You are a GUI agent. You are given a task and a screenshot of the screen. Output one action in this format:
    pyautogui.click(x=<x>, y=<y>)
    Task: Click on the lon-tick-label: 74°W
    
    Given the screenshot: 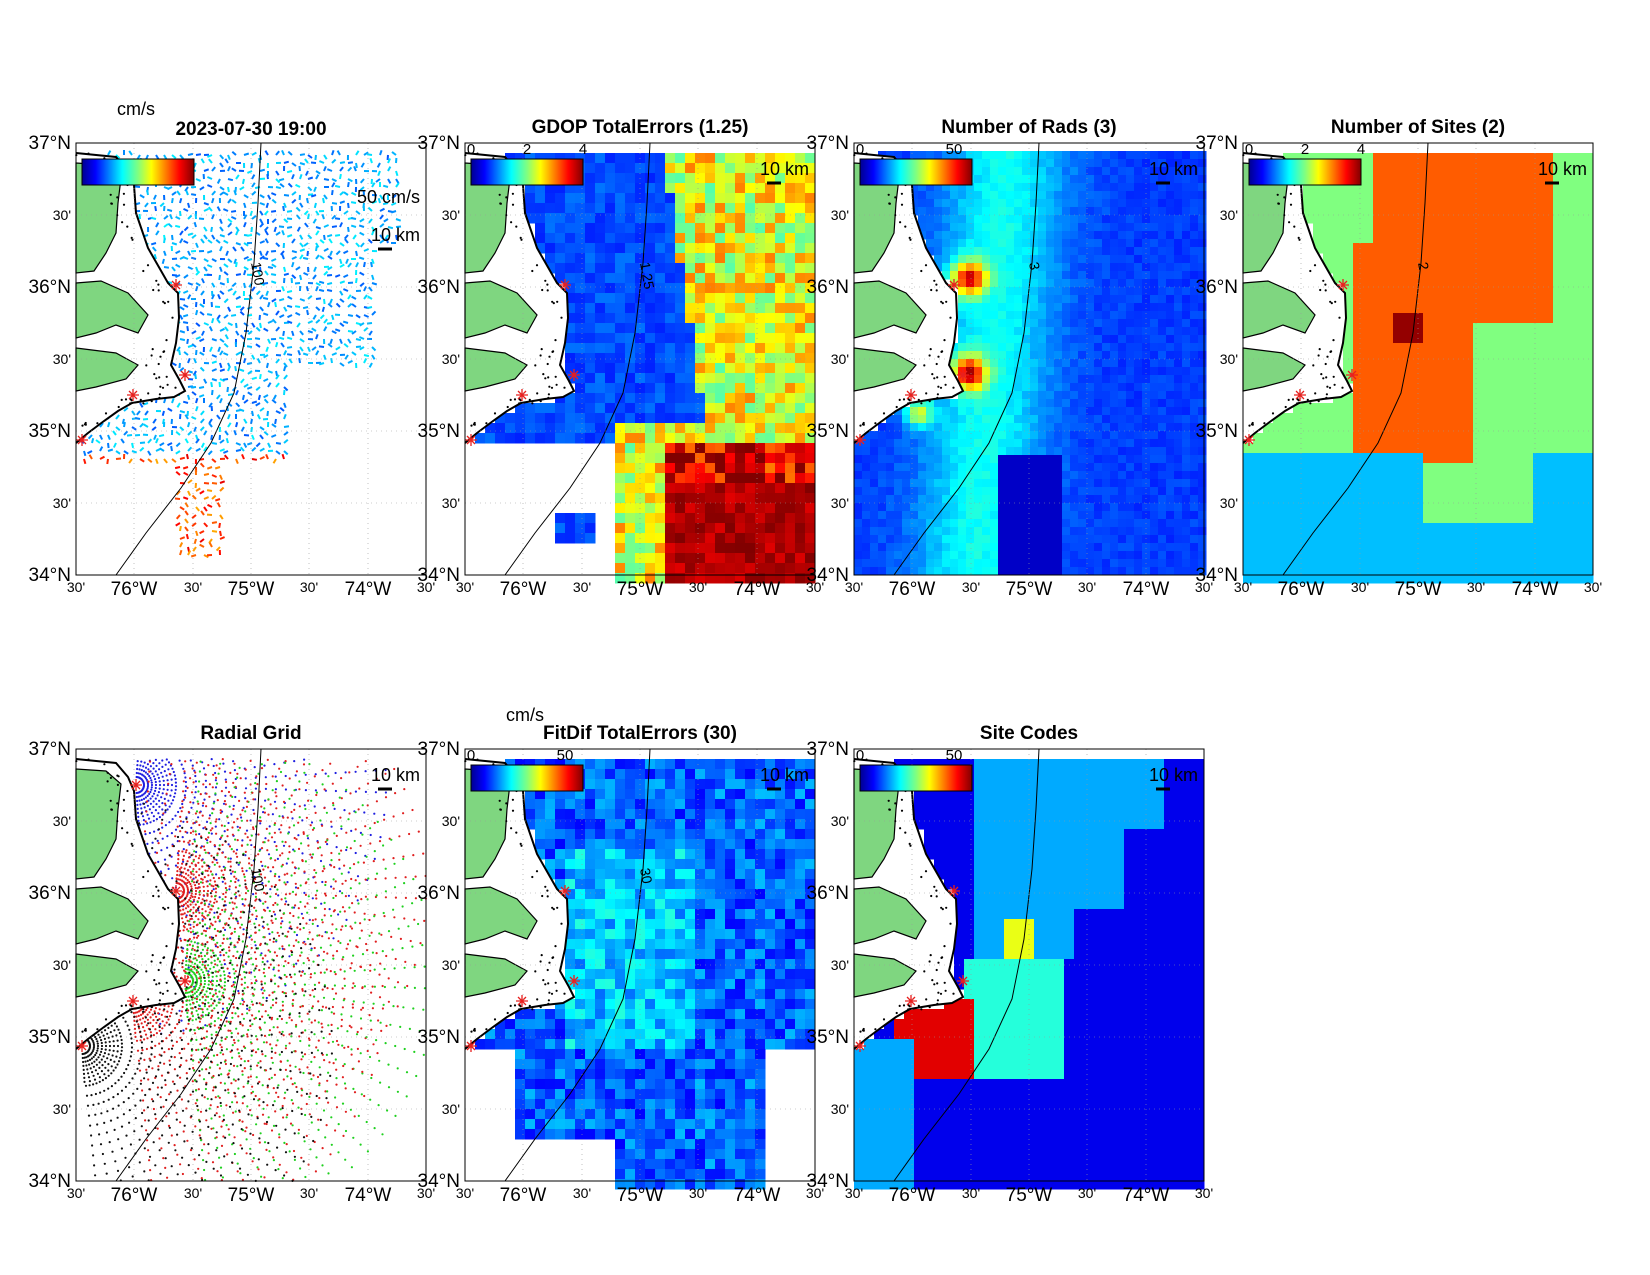 What is the action you would take?
    pyautogui.click(x=757, y=589)
    